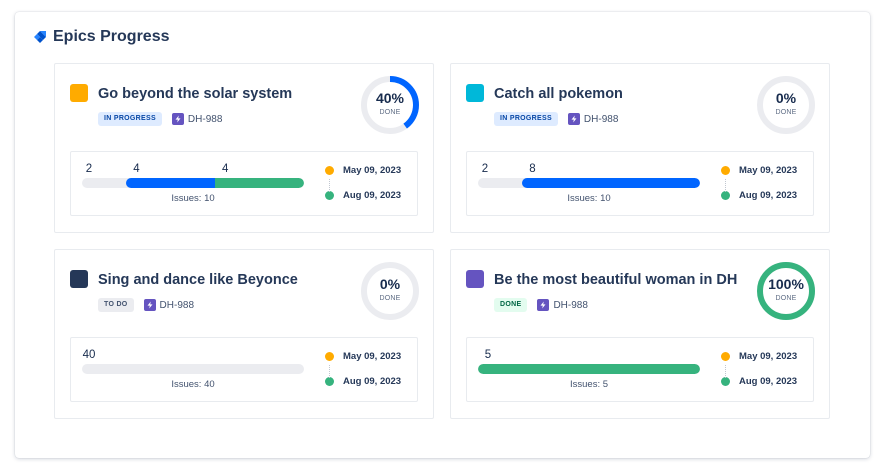 This screenshot has width=885, height=476. I want to click on epic-title: Sing and dance like Beyonce, so click(198, 280).